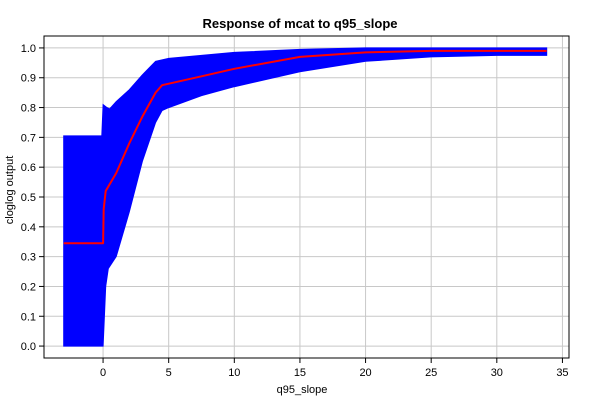 The width and height of the screenshot is (600, 400). Describe the element at coordinates (28, 287) in the screenshot. I see `y-tick-label: 0.2` at that location.